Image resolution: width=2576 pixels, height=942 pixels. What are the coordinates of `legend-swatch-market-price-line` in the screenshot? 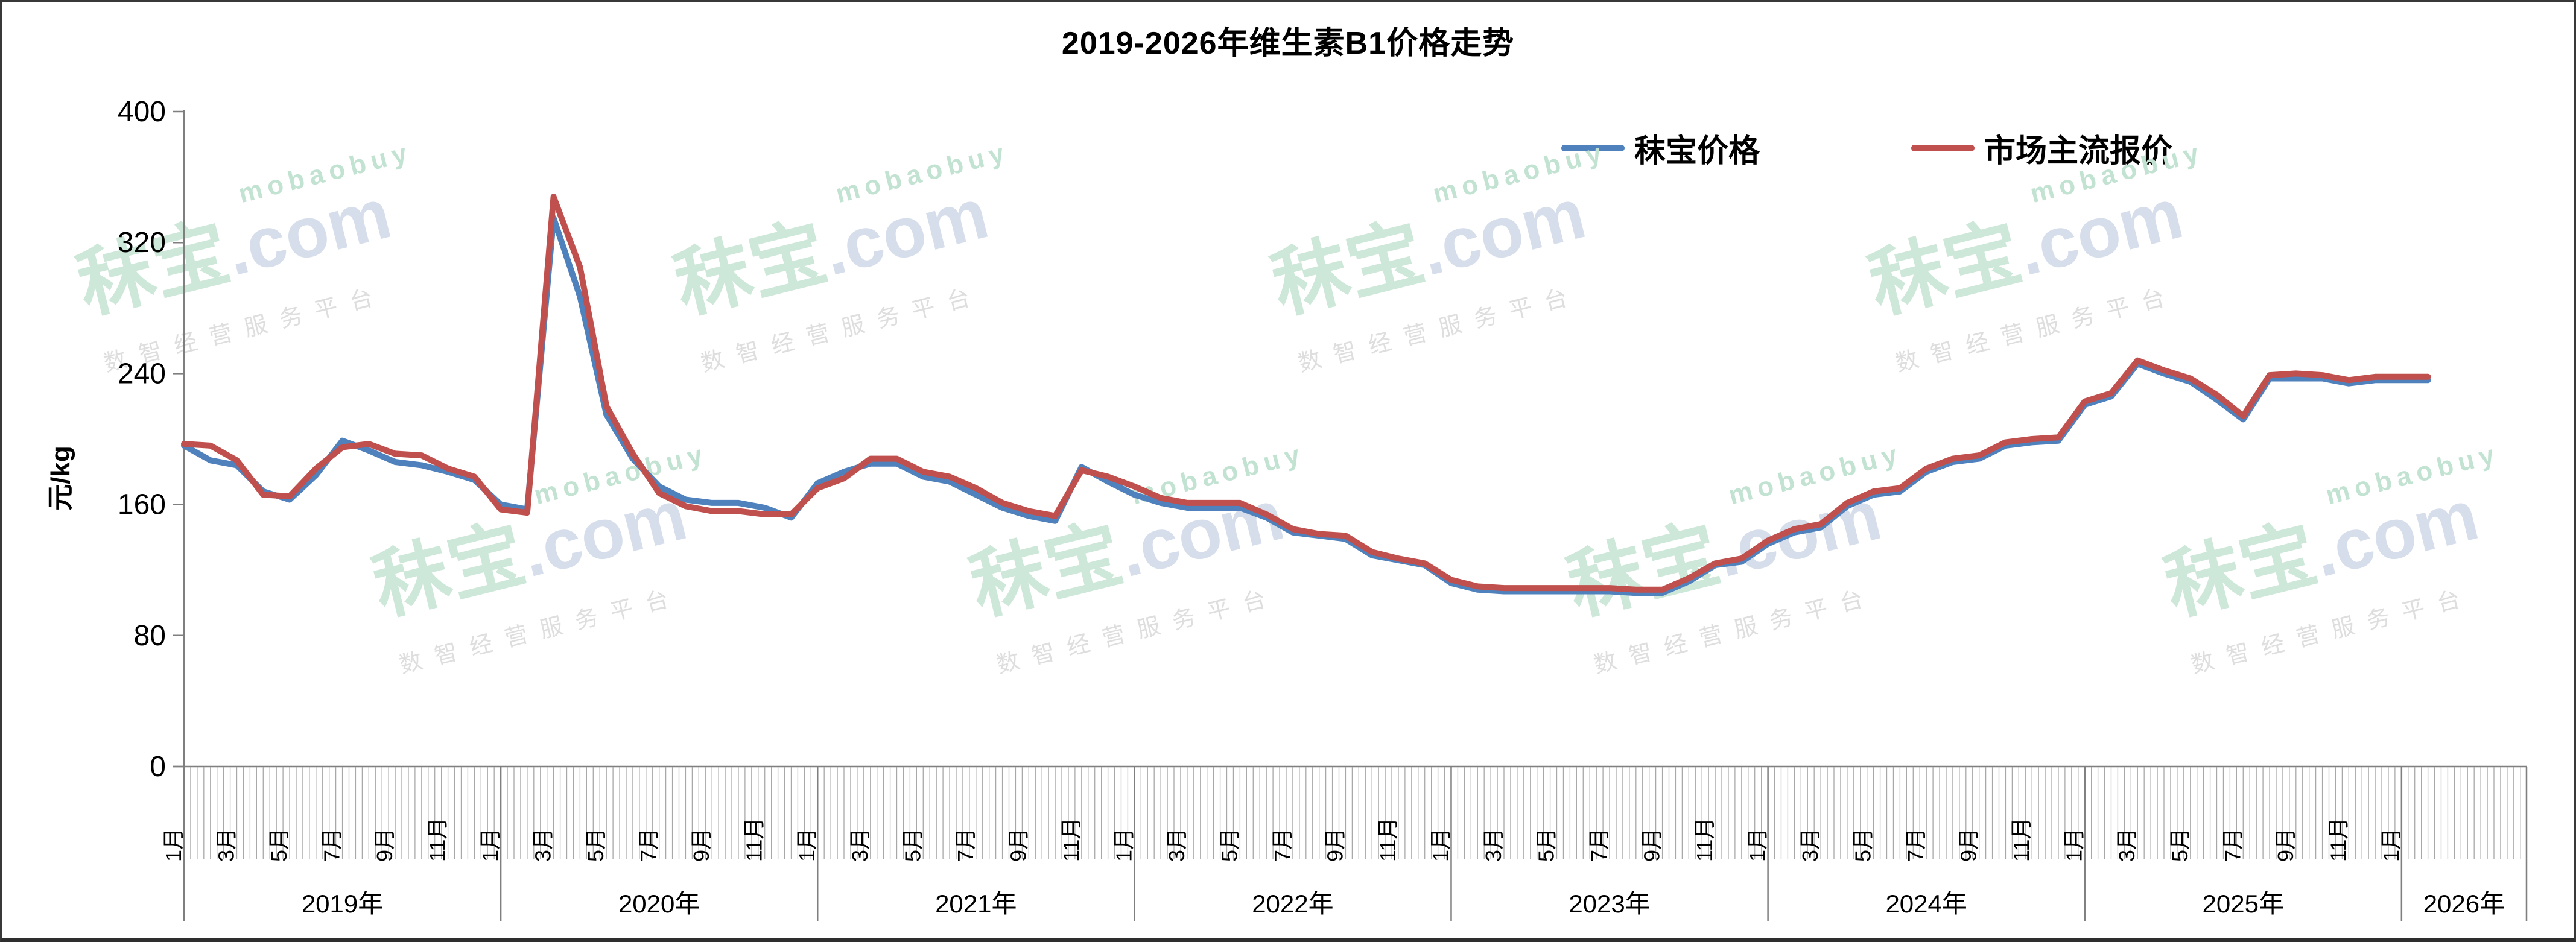 It's located at (1943, 148).